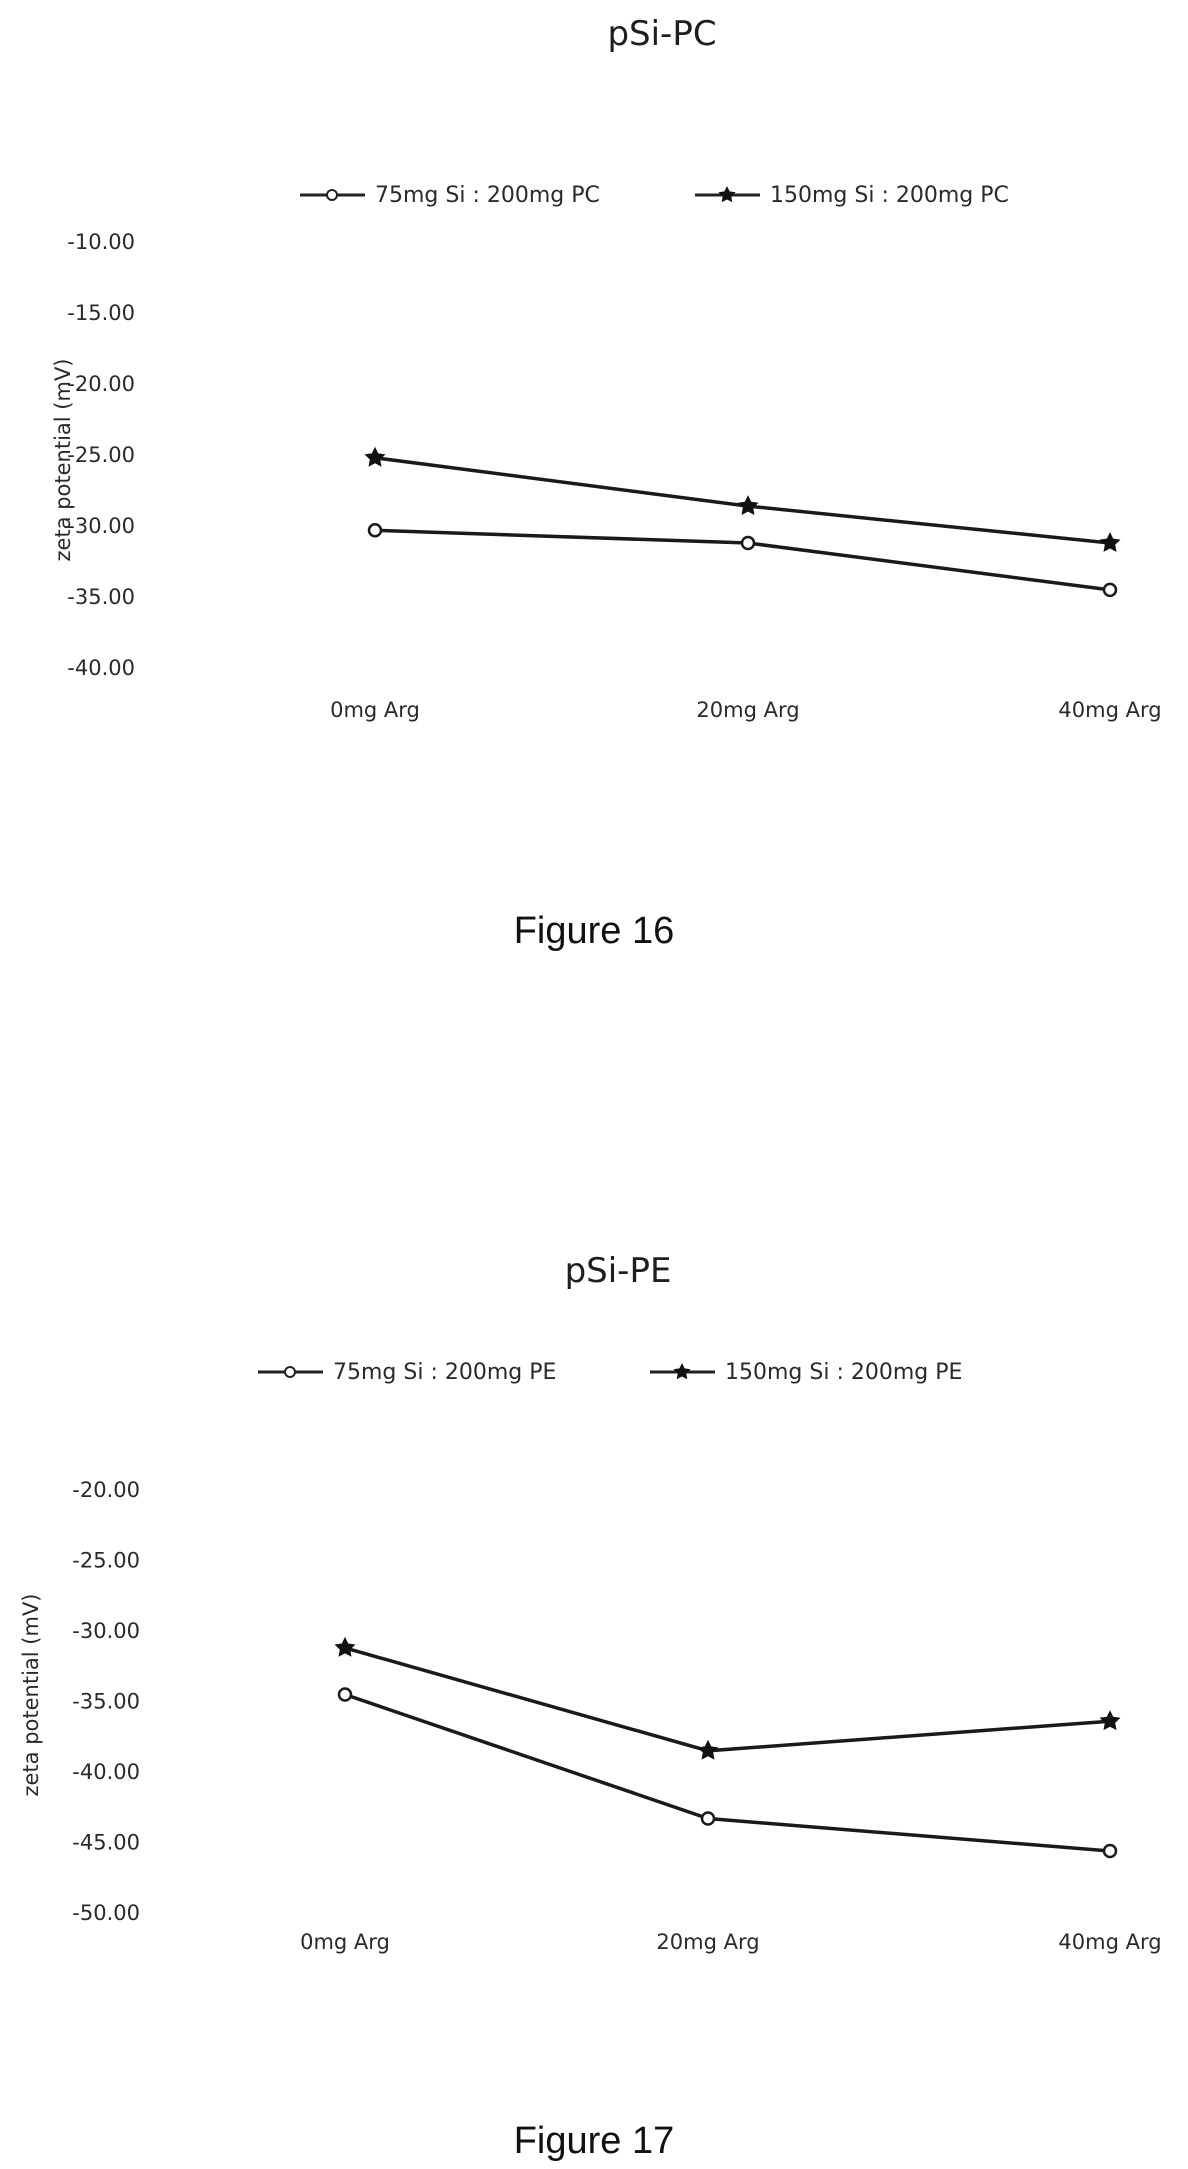 The image size is (1188, 2169). I want to click on chart-title: pSi-PE, so click(618, 1271).